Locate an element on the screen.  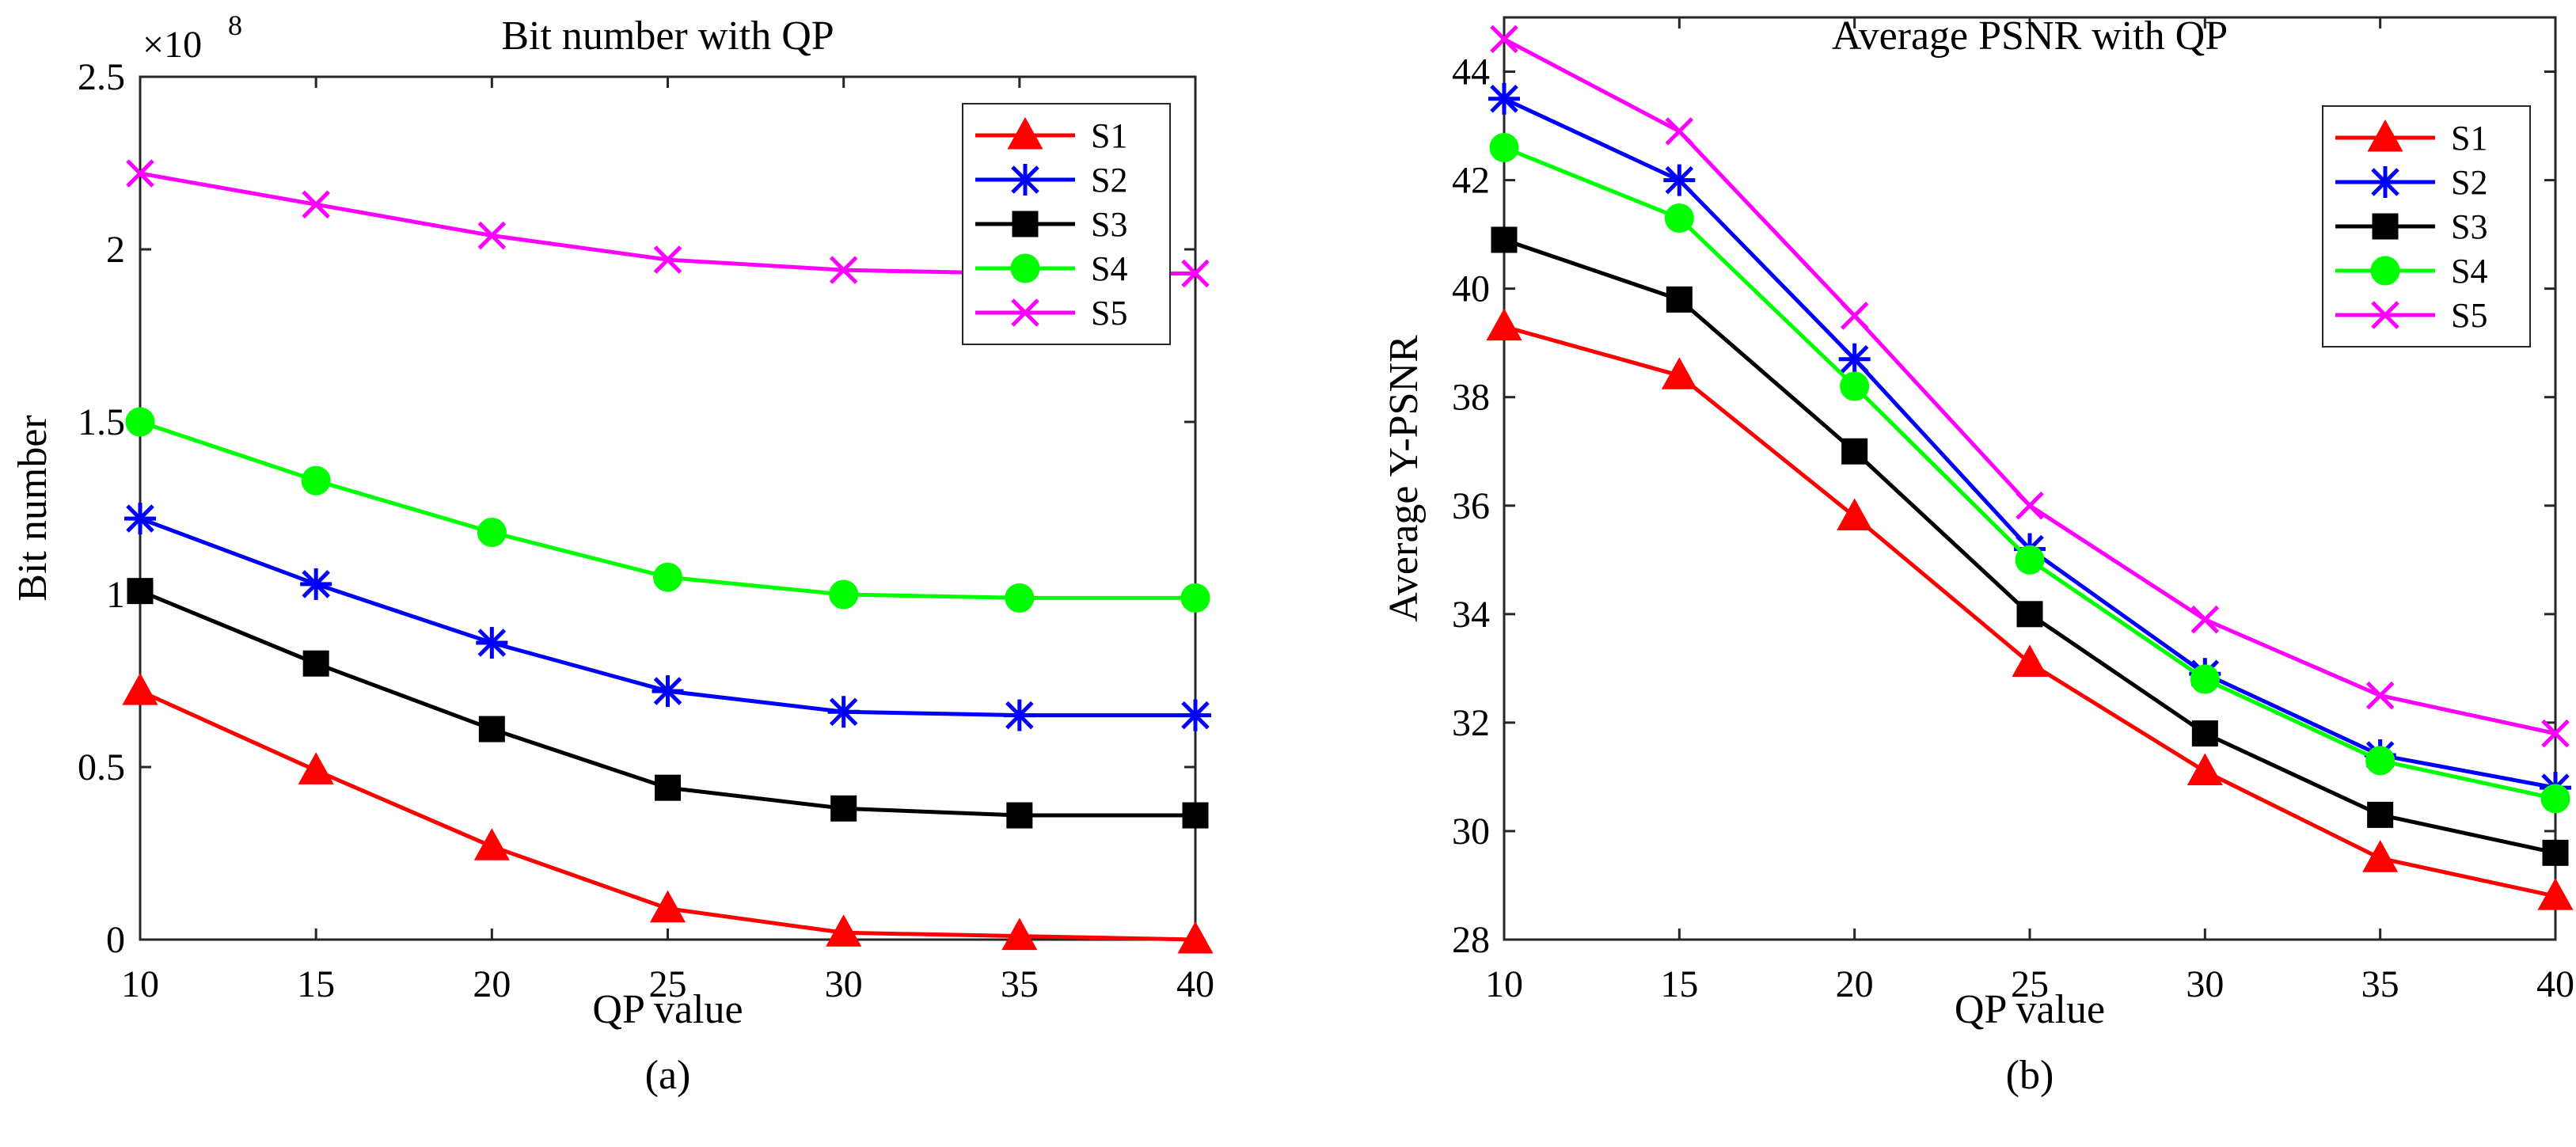
y-axis-label: Average Y-PSNR is located at coordinates (1404, 478).